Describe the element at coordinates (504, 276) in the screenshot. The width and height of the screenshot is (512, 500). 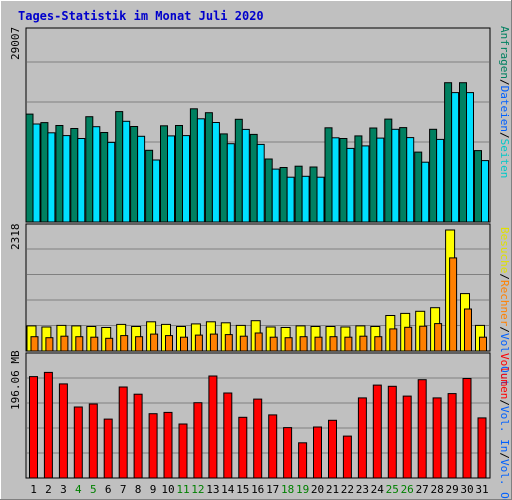
I see `legend-entry: /` at that location.